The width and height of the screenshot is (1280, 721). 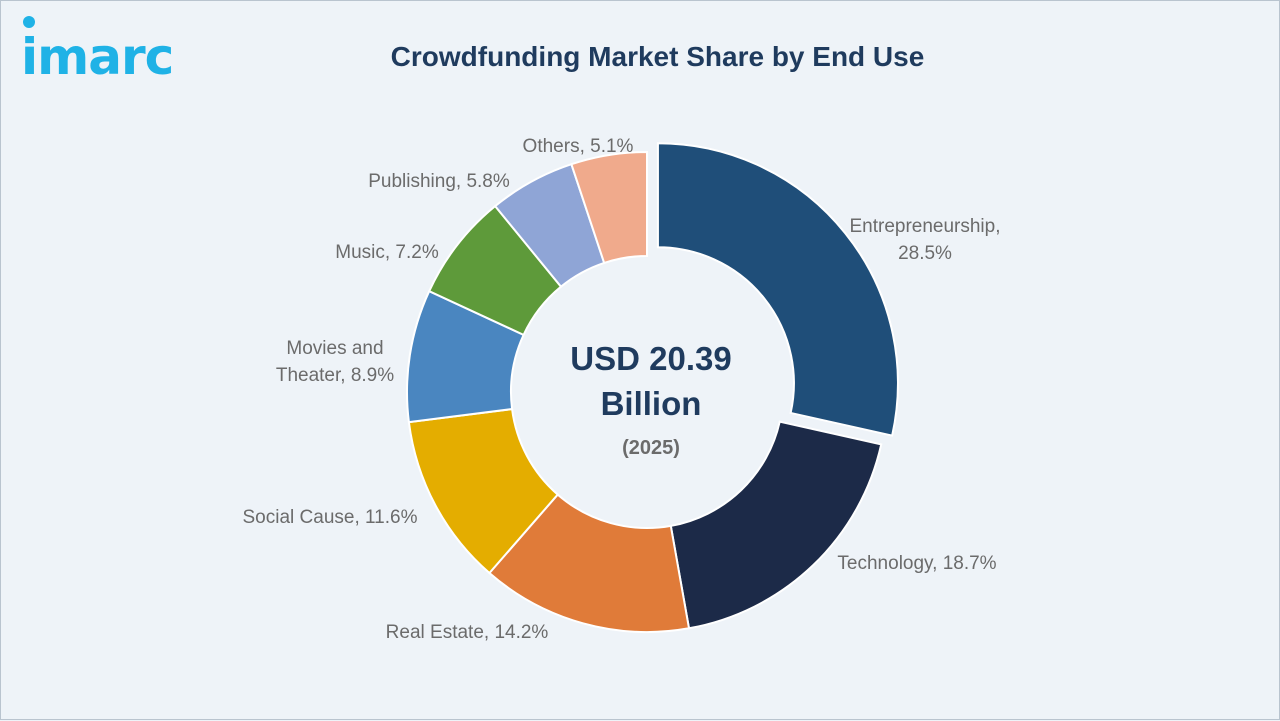 What do you see at coordinates (657, 56) in the screenshot?
I see `chart-title: Crowdfunding Market Share by End Use` at bounding box center [657, 56].